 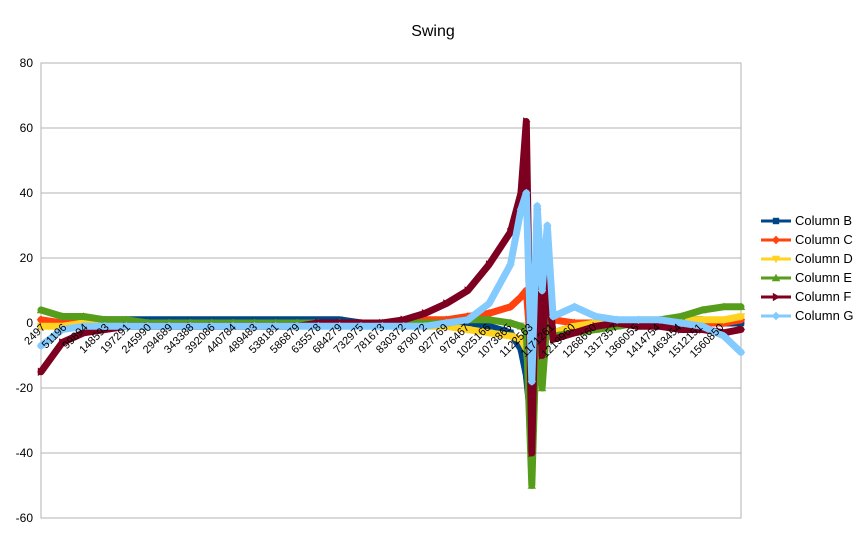 What do you see at coordinates (823, 220) in the screenshot?
I see `legend-label: Column B` at bounding box center [823, 220].